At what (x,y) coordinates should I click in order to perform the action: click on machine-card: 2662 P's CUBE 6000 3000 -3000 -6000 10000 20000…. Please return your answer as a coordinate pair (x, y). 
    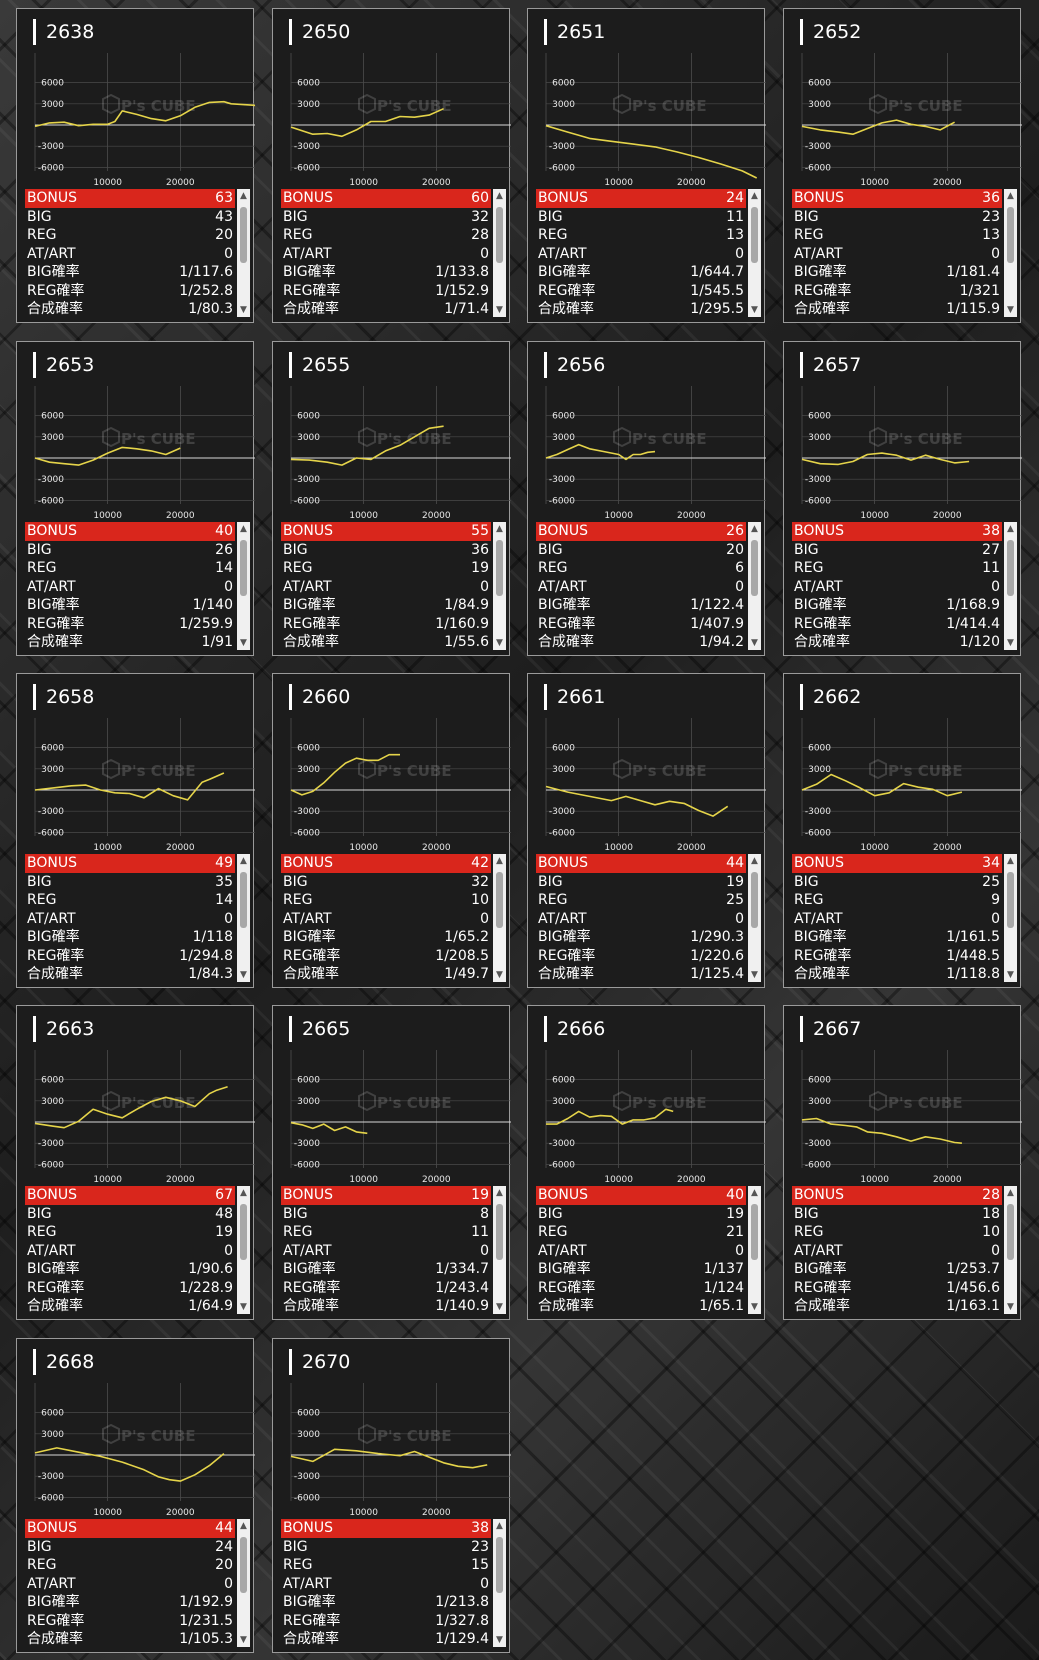
    Looking at the image, I should click on (902, 830).